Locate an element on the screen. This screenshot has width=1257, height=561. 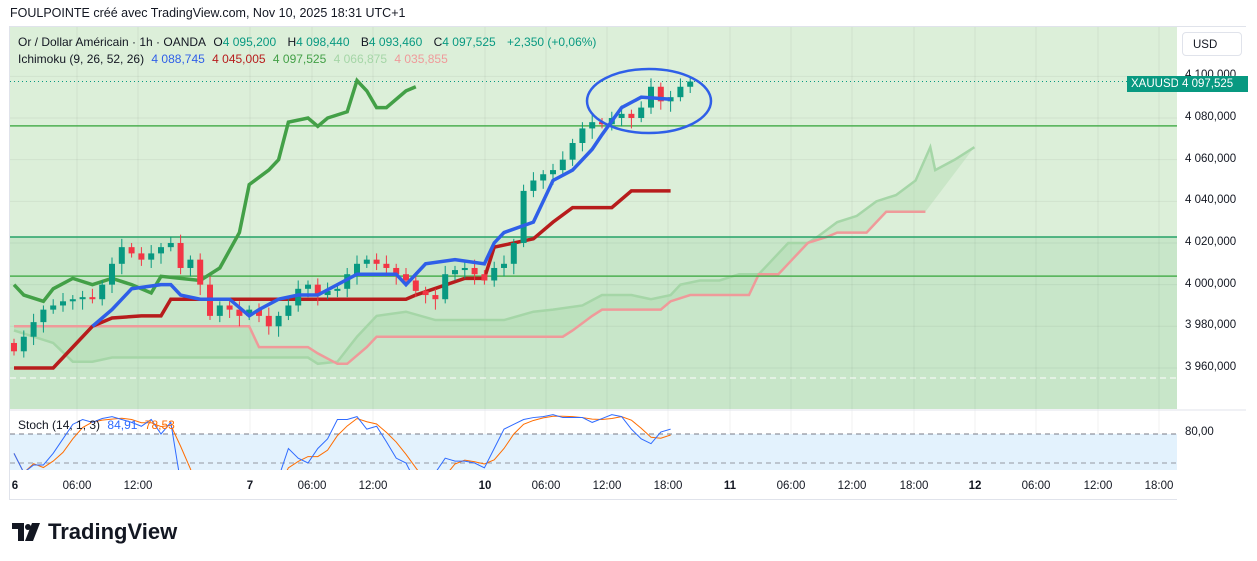
stoch-legend: Stoch (14, 1, 3) 84,91 78,53 is located at coordinates (98, 425).